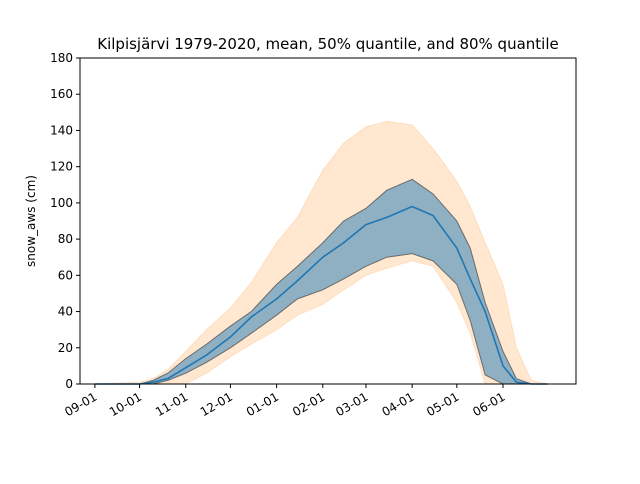 The image size is (640, 484). Describe the element at coordinates (61, 203) in the screenshot. I see `y-tick-label: 100` at that location.